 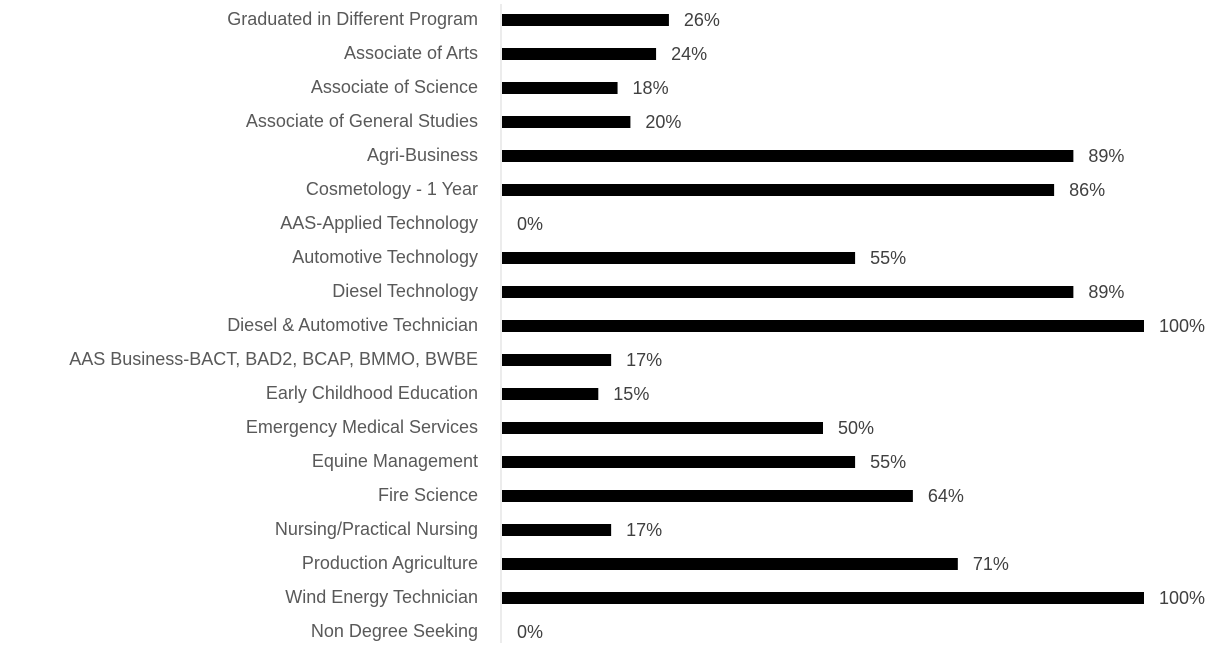 What do you see at coordinates (376, 529) in the screenshot?
I see `category-label: Nursing/Practical Nursing` at bounding box center [376, 529].